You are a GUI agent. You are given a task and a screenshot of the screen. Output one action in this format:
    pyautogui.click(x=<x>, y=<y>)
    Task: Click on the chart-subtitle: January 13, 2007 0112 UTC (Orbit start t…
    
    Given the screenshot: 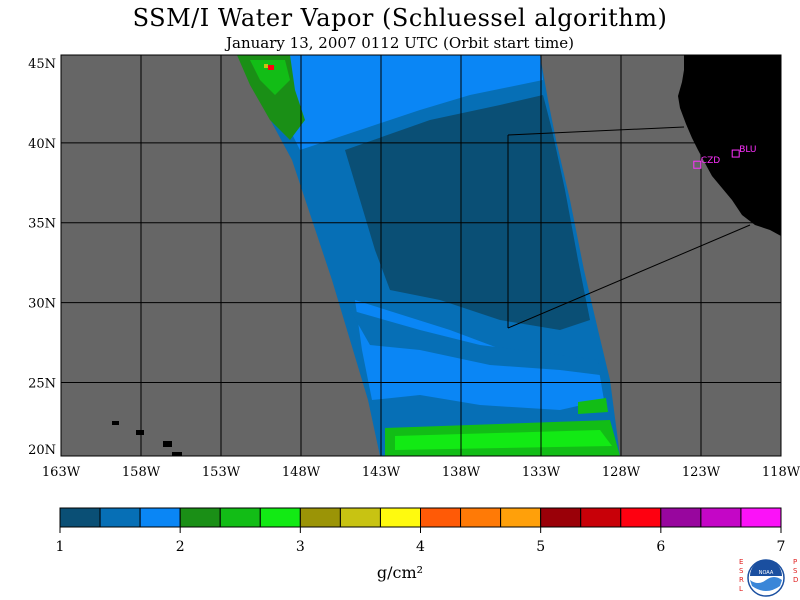 What is the action you would take?
    pyautogui.click(x=400, y=43)
    